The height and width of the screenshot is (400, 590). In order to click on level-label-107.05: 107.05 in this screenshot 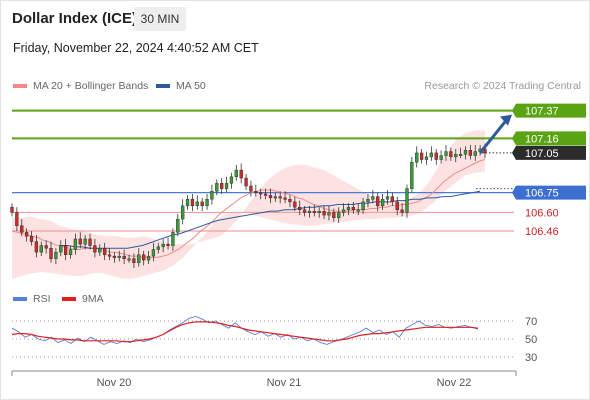, I will do `click(549, 152)`.